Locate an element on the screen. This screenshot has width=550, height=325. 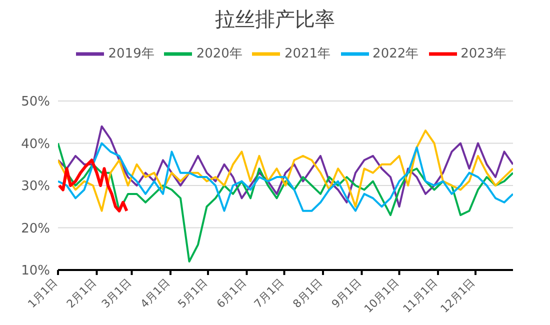
x-tick-label: 10月1日 is located at coordinates (382, 296).